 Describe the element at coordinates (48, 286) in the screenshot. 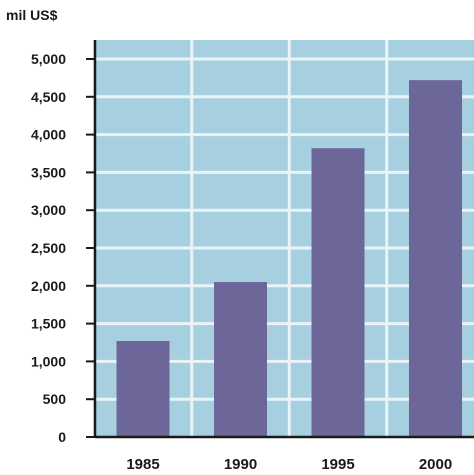

I see `y-tick-label: 2,000` at that location.